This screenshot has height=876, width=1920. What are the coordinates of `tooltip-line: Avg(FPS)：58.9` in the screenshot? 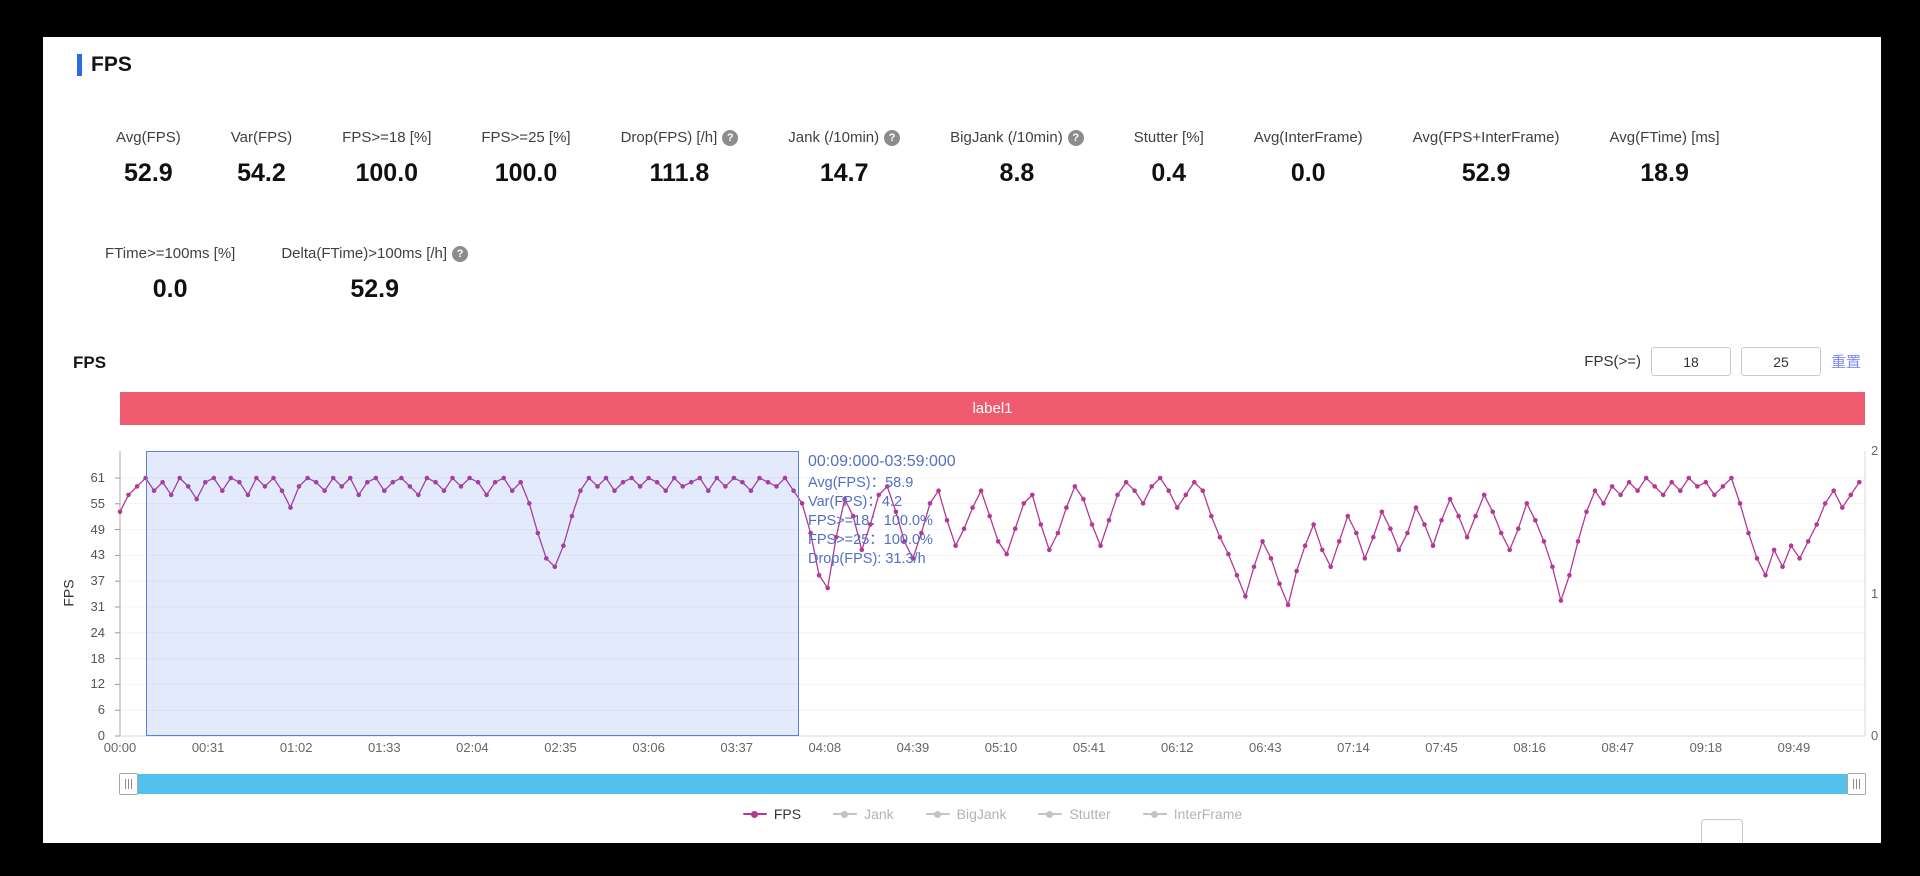 It's located at (861, 483).